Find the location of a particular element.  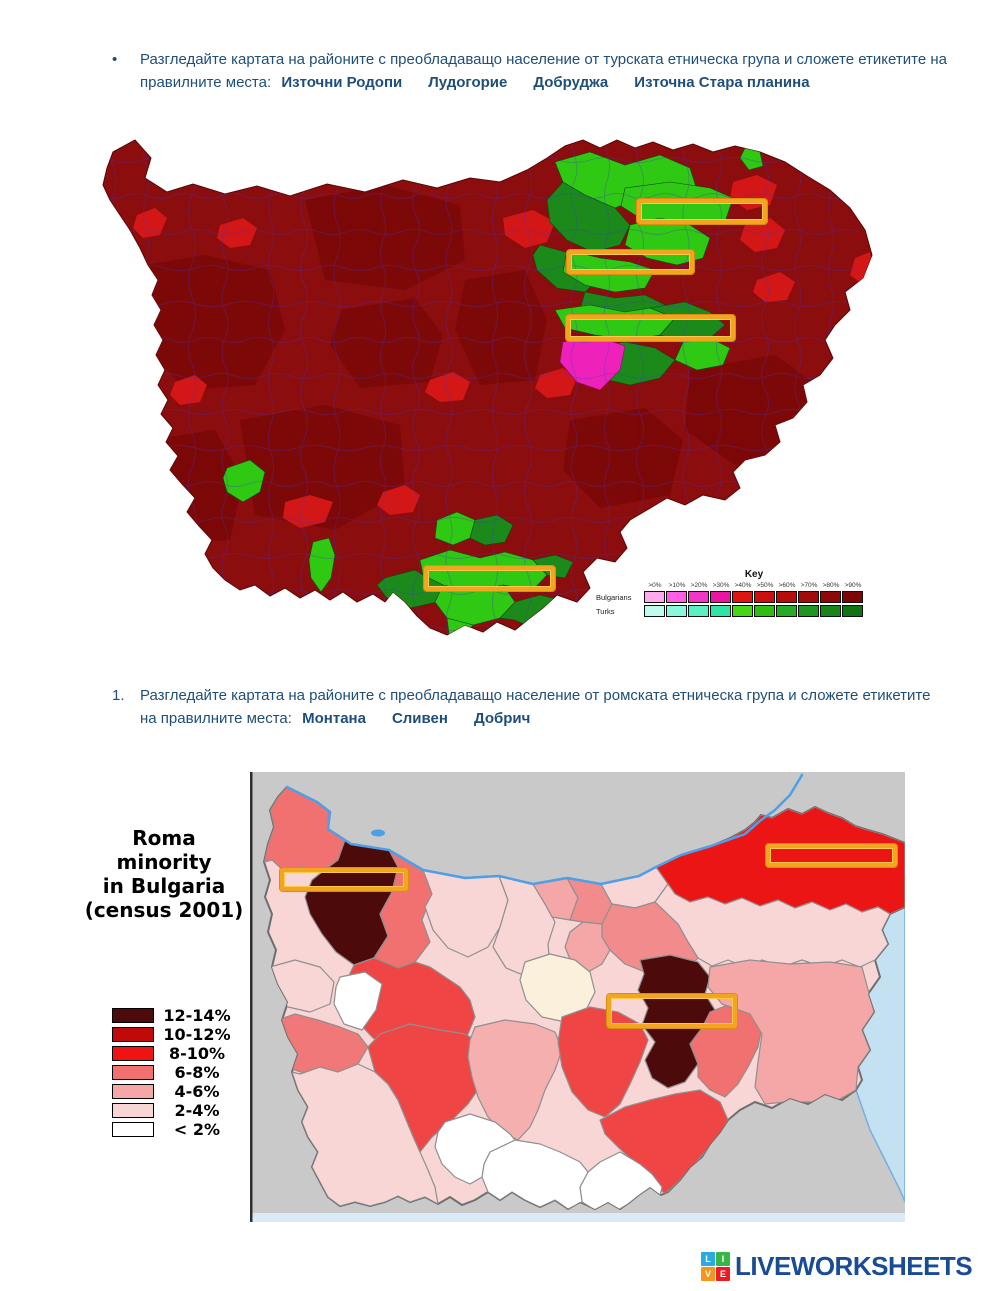

legend-label: 12-14% is located at coordinates (197, 1015).